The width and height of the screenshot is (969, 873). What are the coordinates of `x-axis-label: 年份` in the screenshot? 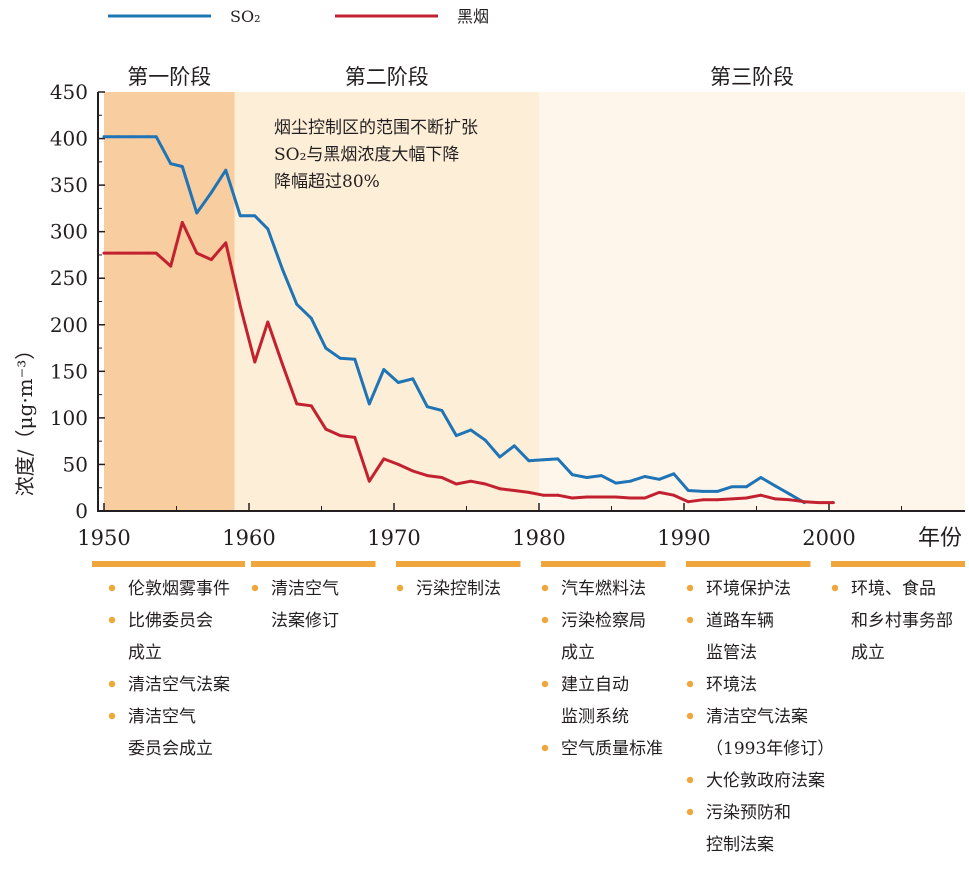 It's located at (940, 538).